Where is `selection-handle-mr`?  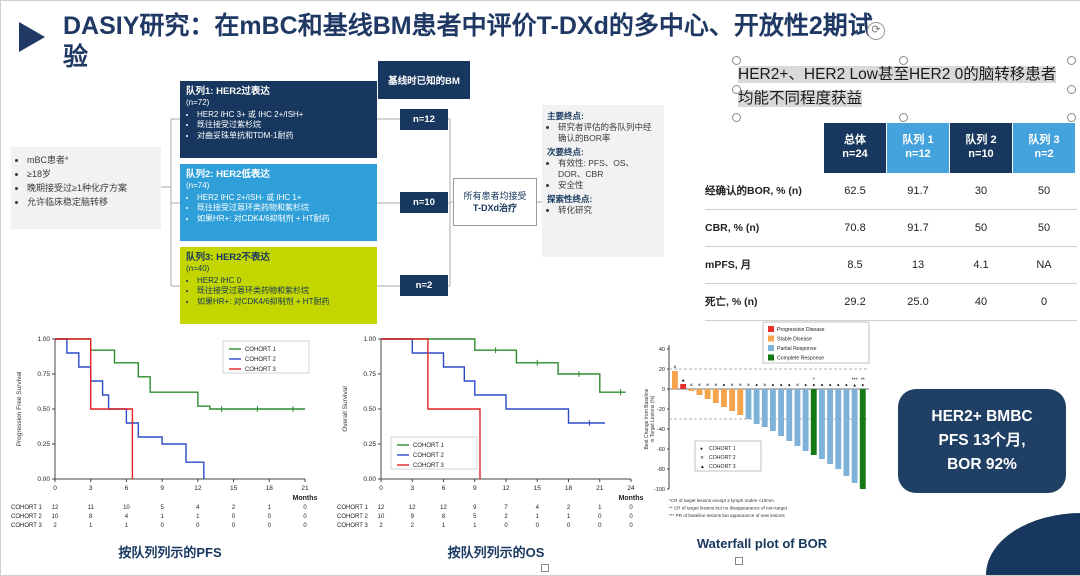 selection-handle-mr is located at coordinates (1071, 89).